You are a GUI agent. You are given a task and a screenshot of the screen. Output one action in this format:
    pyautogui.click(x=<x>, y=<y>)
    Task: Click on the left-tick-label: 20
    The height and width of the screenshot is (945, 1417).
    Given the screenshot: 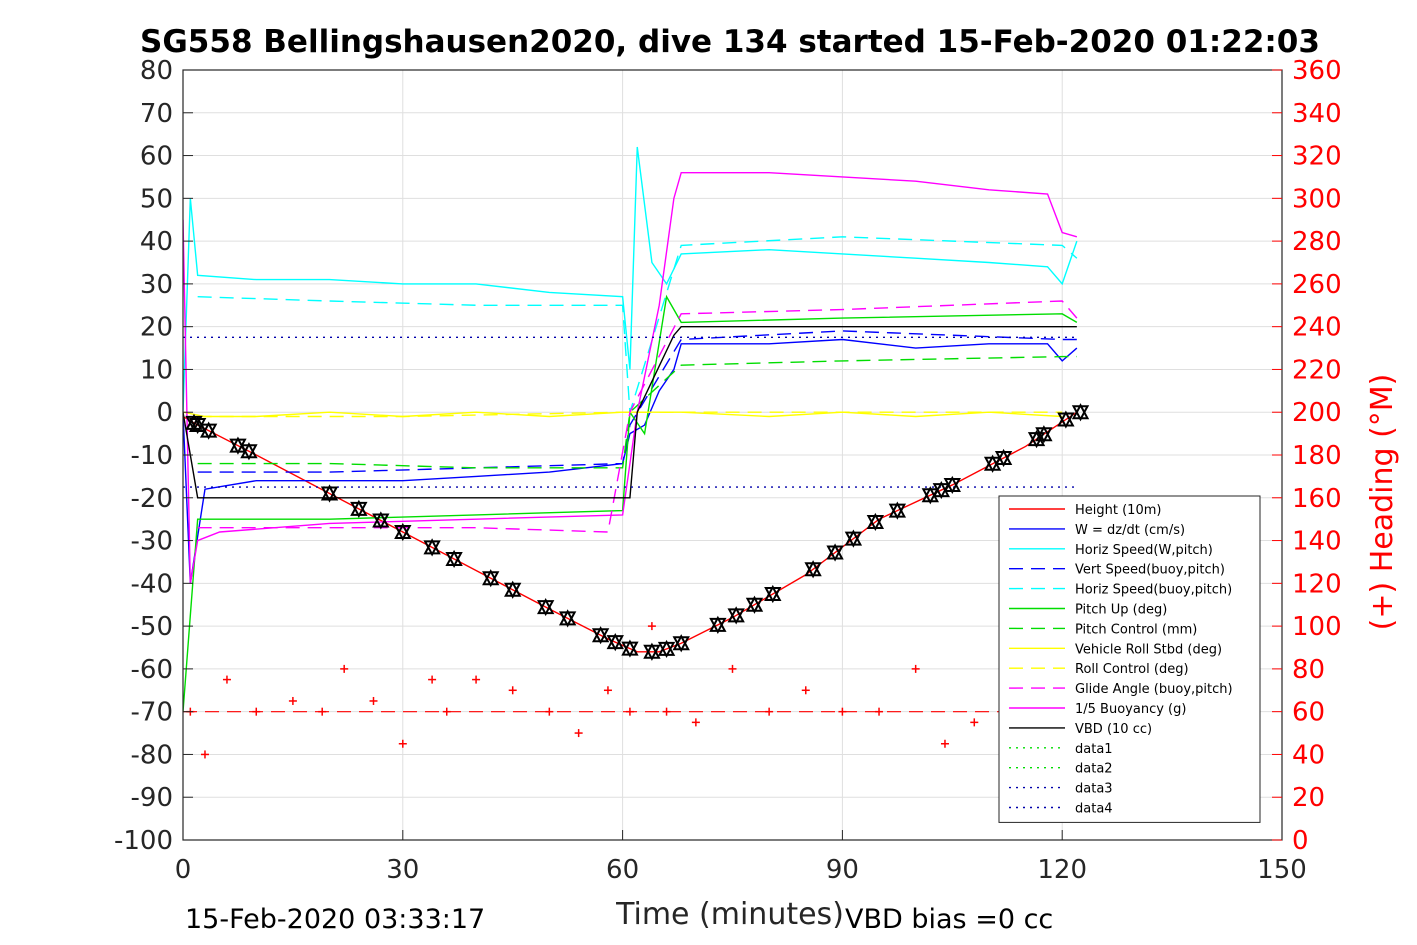 What is the action you would take?
    pyautogui.click(x=156, y=328)
    